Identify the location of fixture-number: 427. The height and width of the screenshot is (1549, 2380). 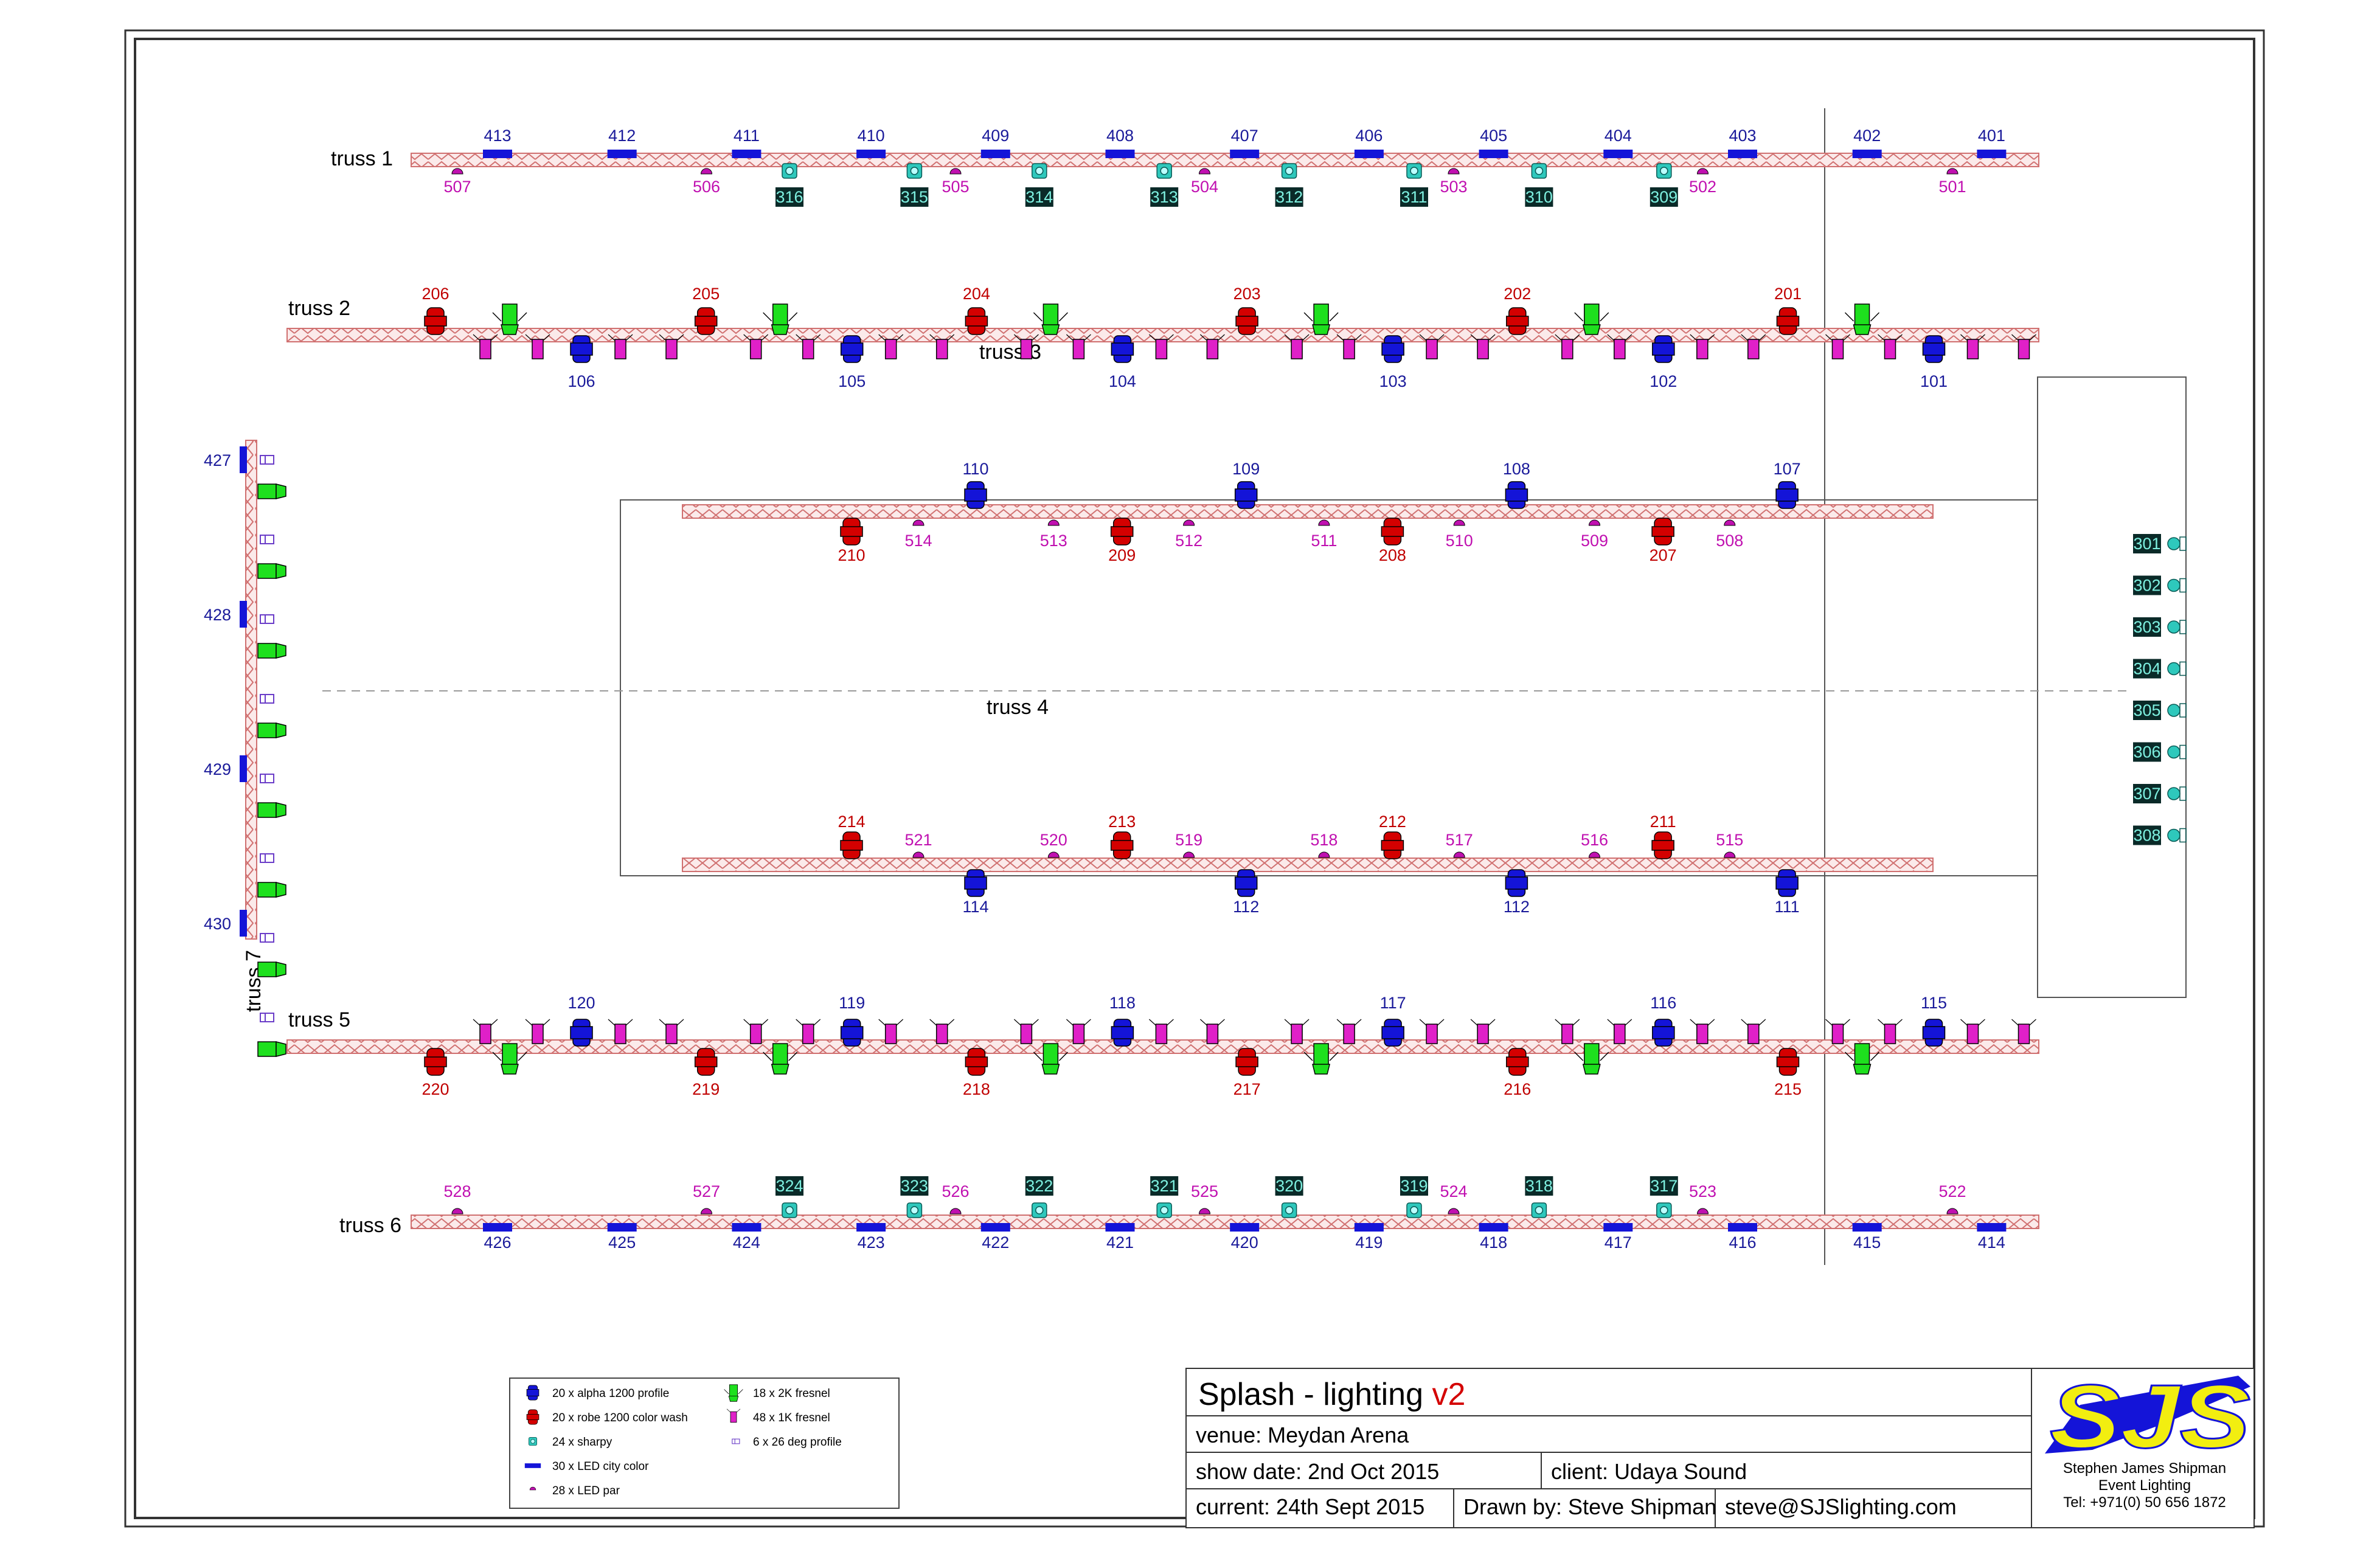
(217, 461).